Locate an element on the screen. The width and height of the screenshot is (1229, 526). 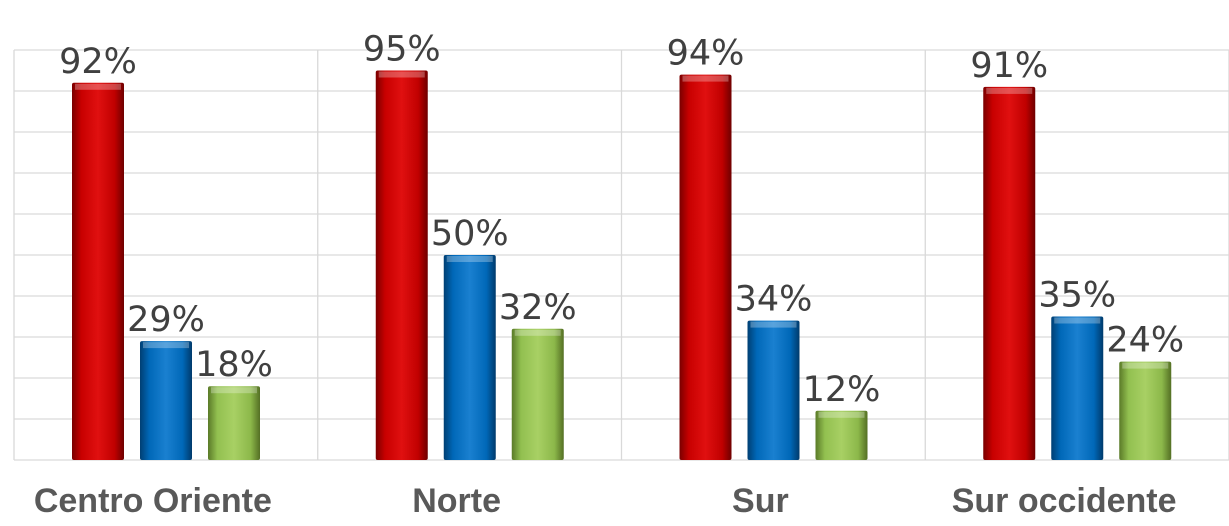
bar-2-centro-oriente is located at coordinates (166, 400).